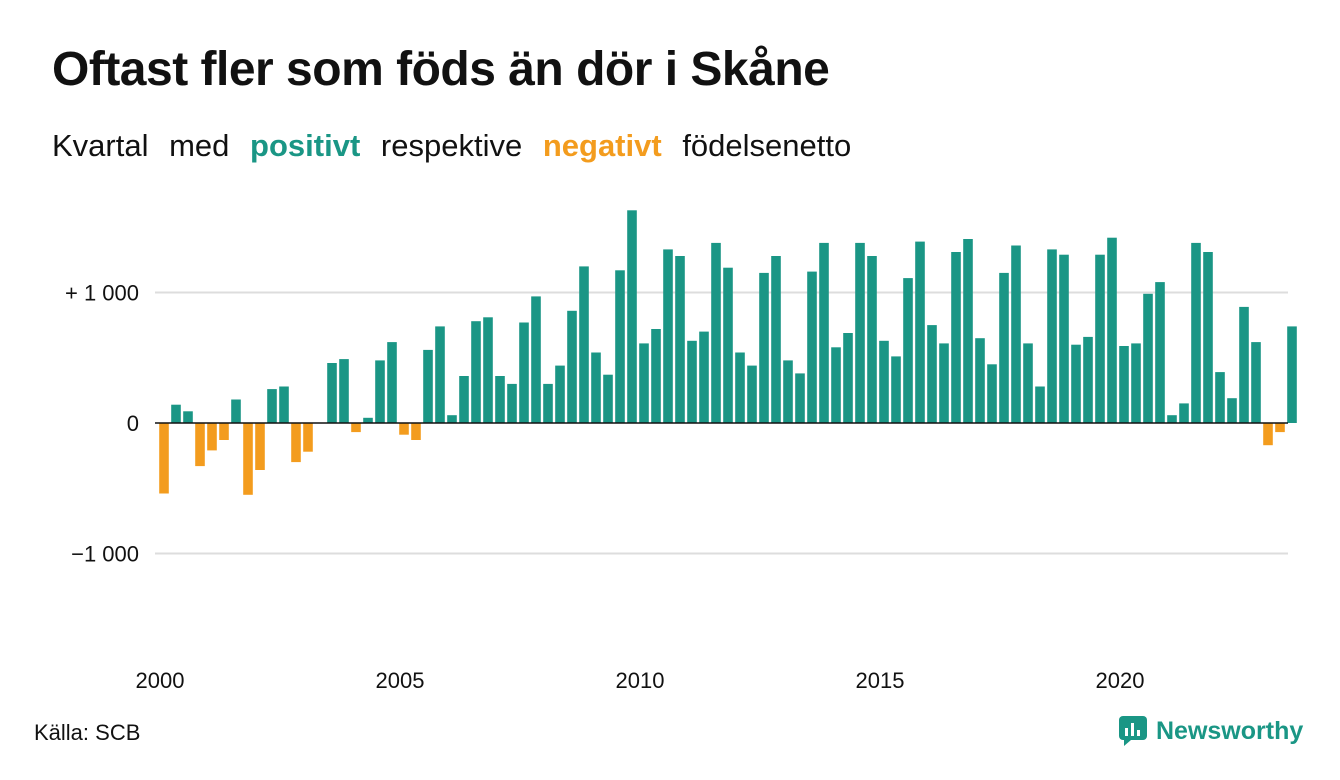 This screenshot has height=780, width=1340. What do you see at coordinates (105, 554) in the screenshot?
I see `y-tick-label: −1 000` at bounding box center [105, 554].